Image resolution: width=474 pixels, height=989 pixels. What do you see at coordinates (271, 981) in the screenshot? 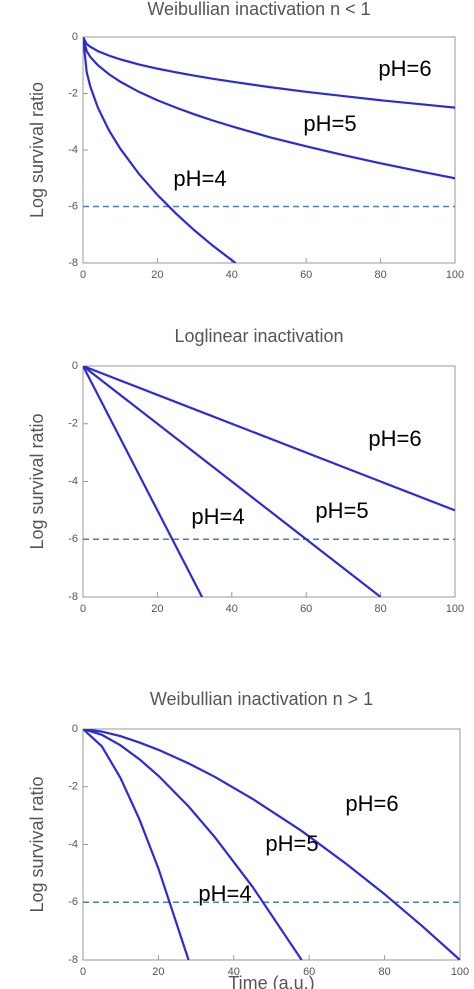
I see `x-axis-label: Time (a.u.)` at bounding box center [271, 981].